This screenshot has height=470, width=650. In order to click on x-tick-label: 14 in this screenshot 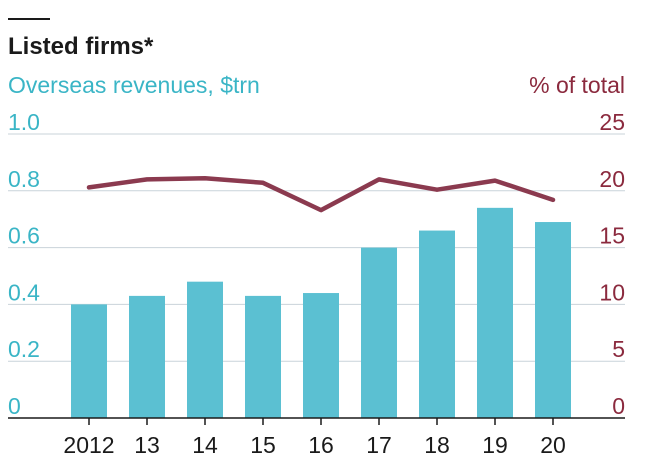, I will do `click(205, 445)`.